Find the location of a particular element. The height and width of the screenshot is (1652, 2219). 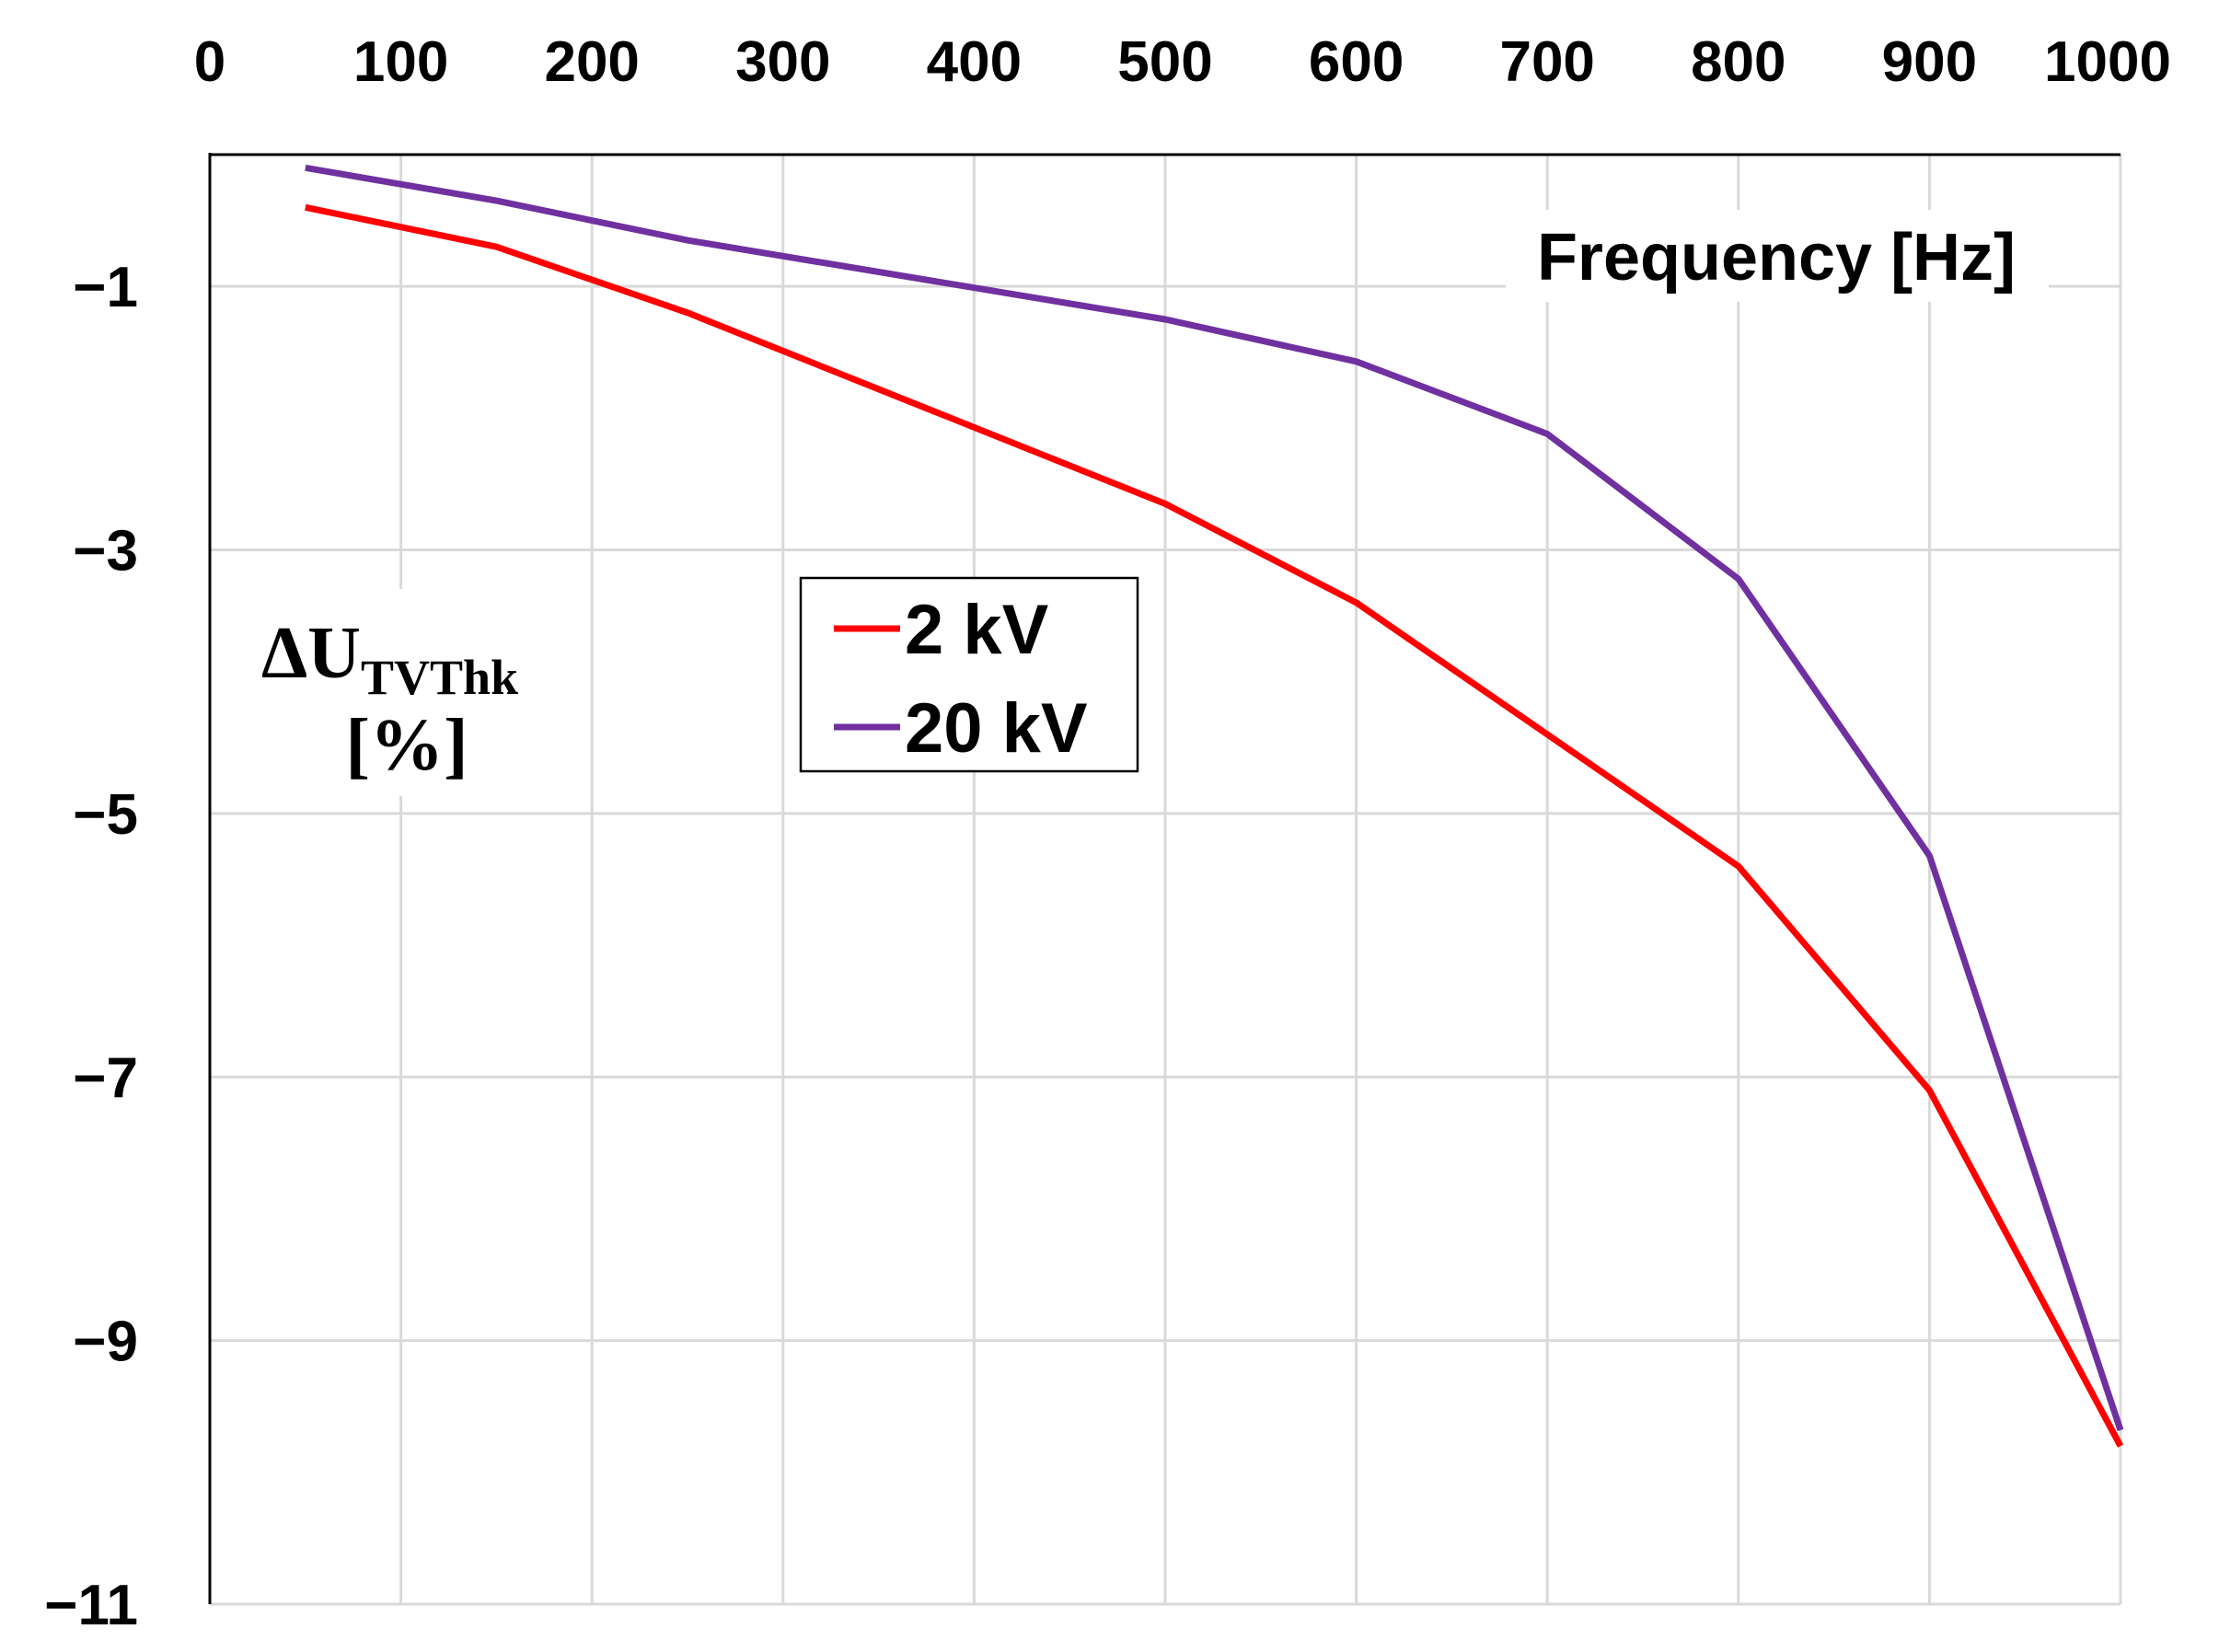

x-axis-title: Frequency [Hz] is located at coordinates (1776, 258).